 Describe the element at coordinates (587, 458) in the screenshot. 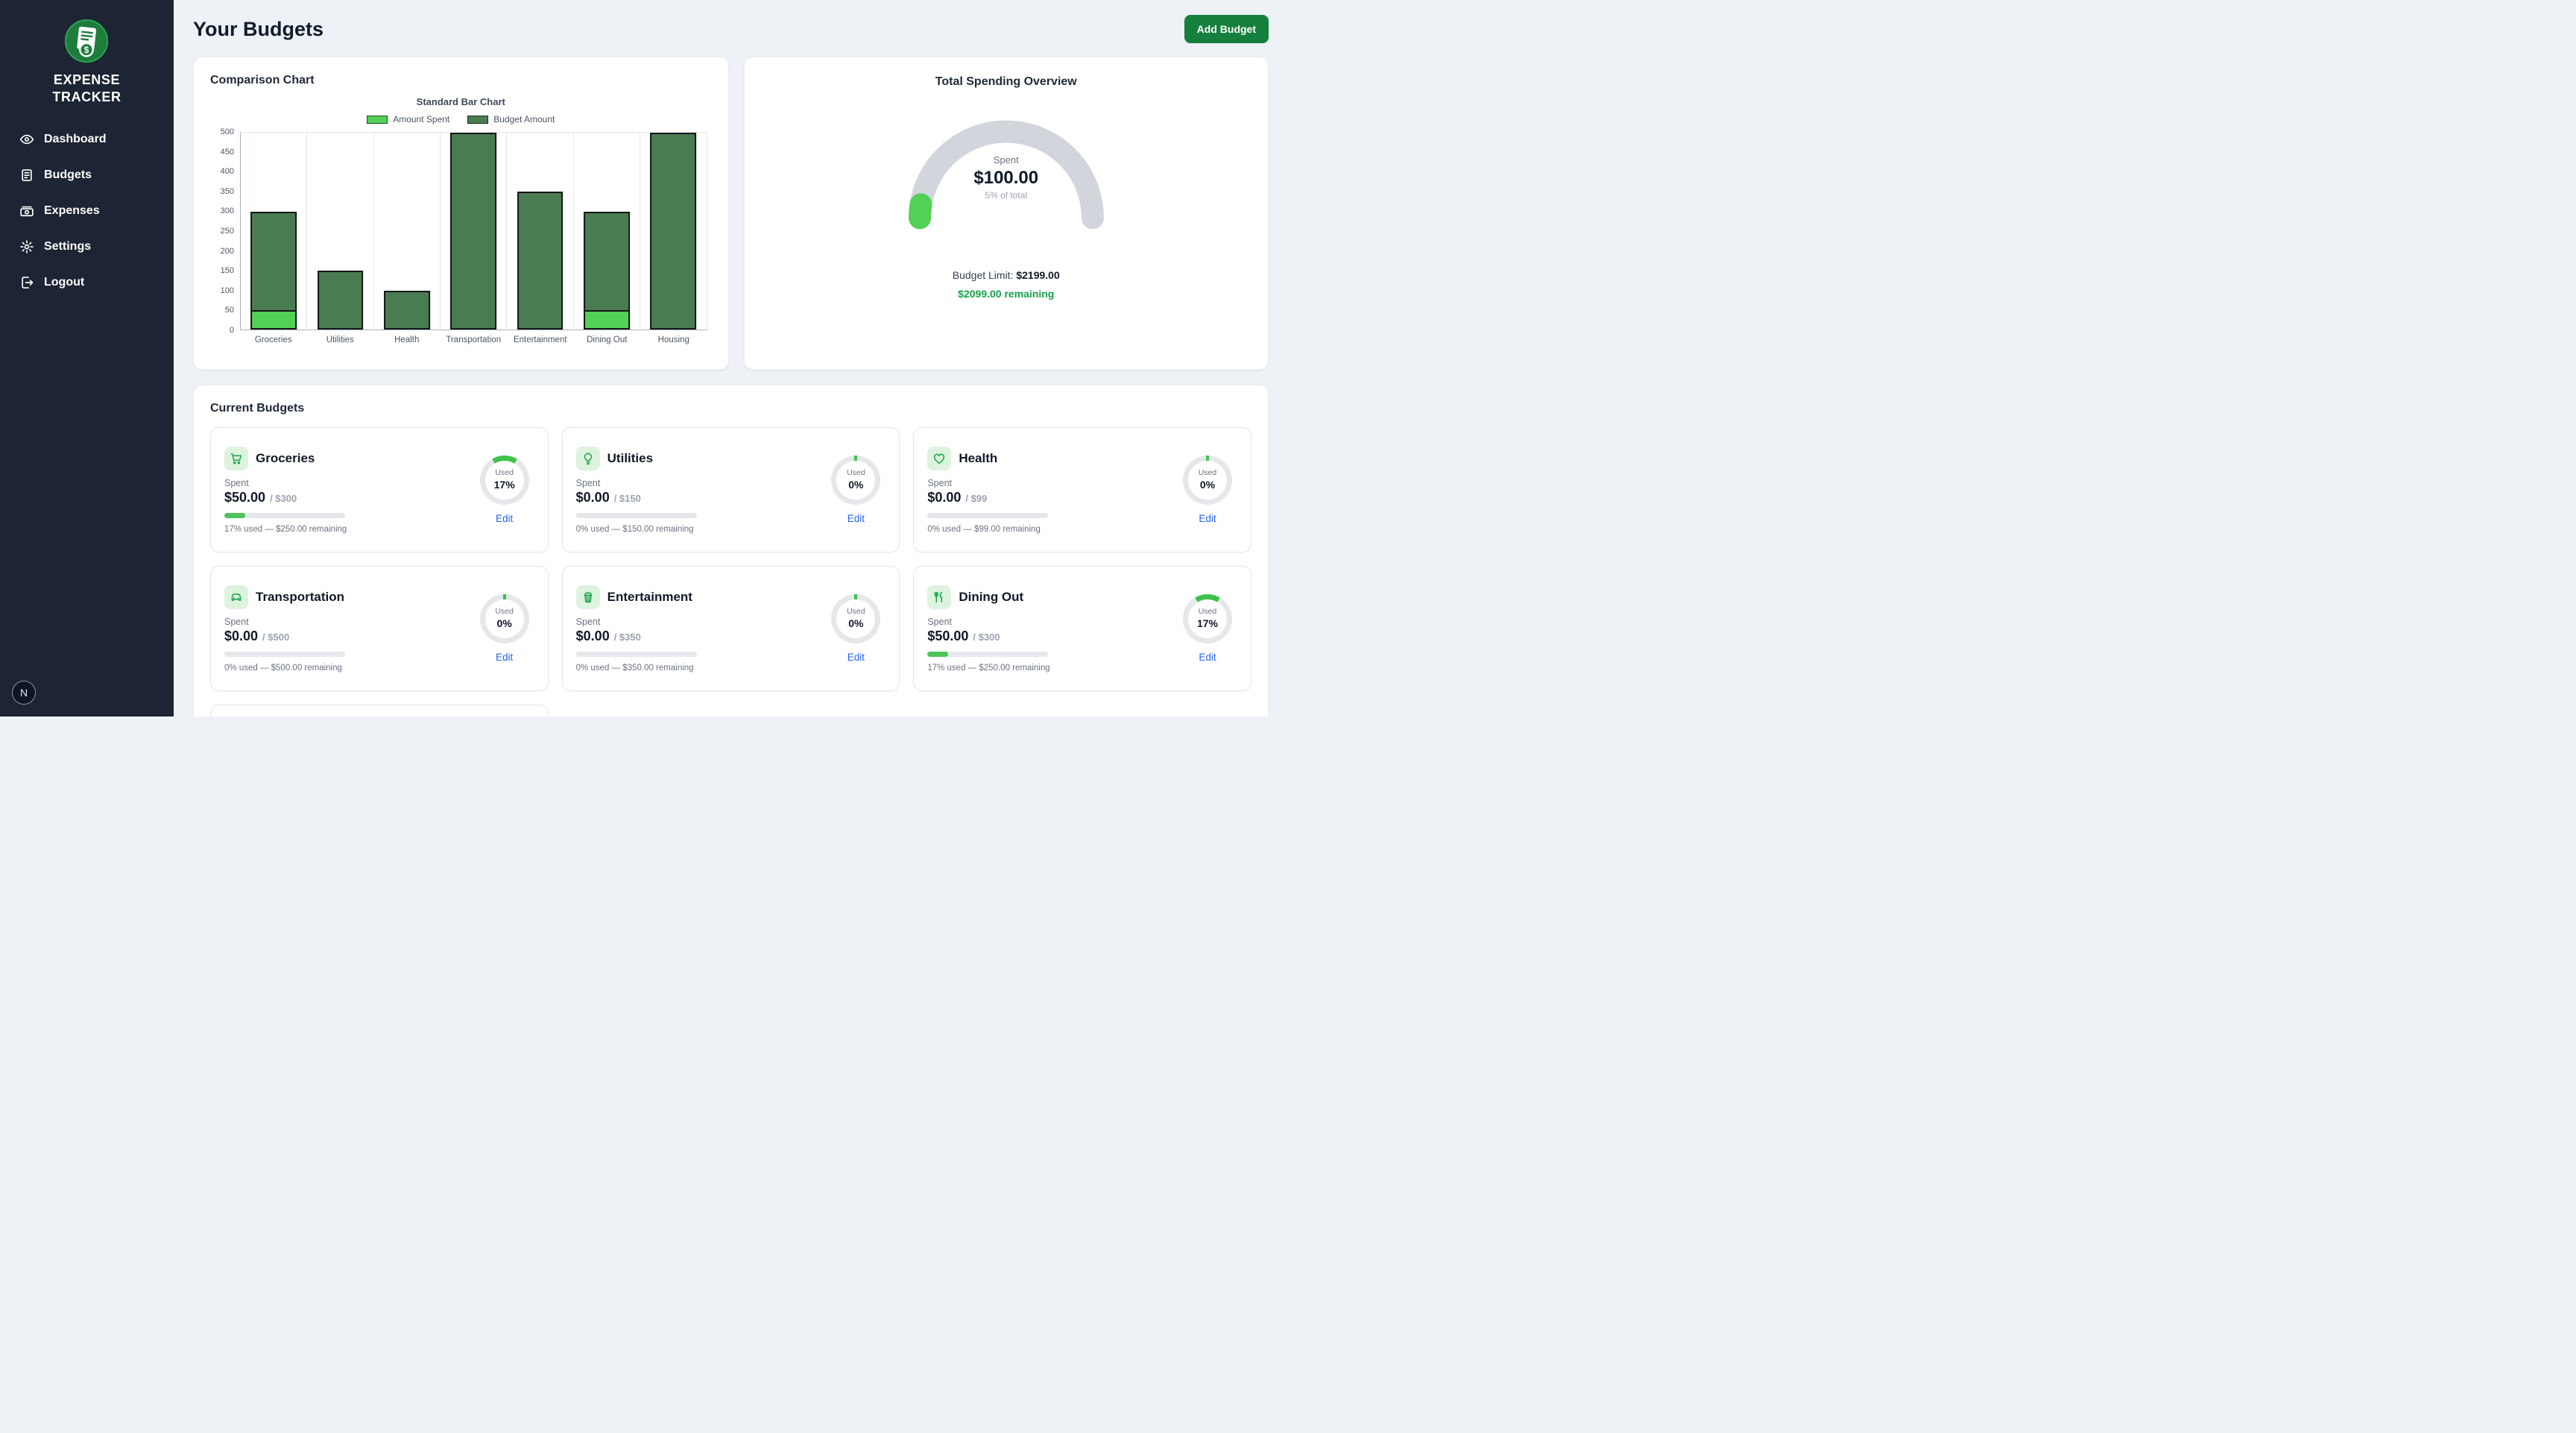

I see `bulb-icon` at that location.